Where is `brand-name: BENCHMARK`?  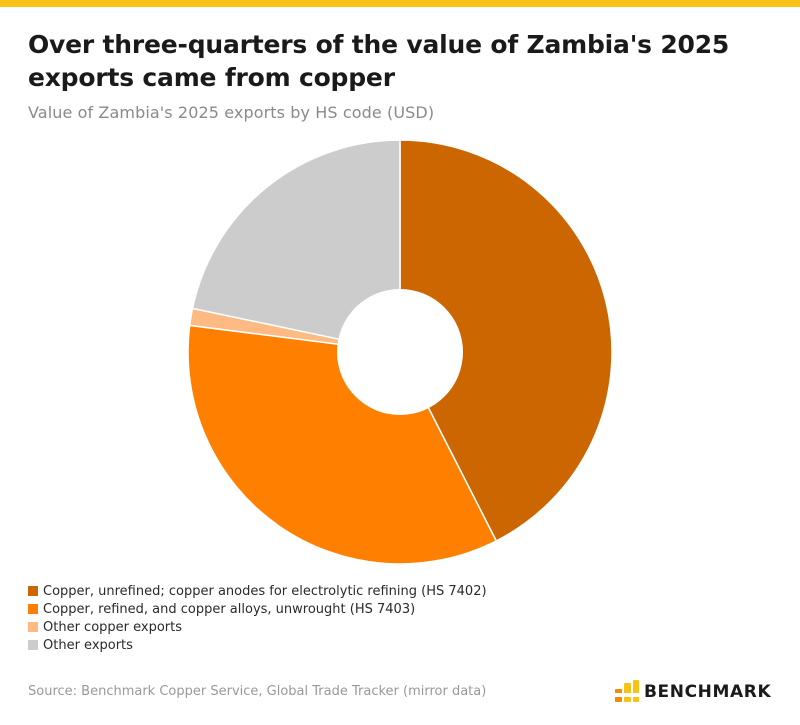
brand-name: BENCHMARK is located at coordinates (708, 692).